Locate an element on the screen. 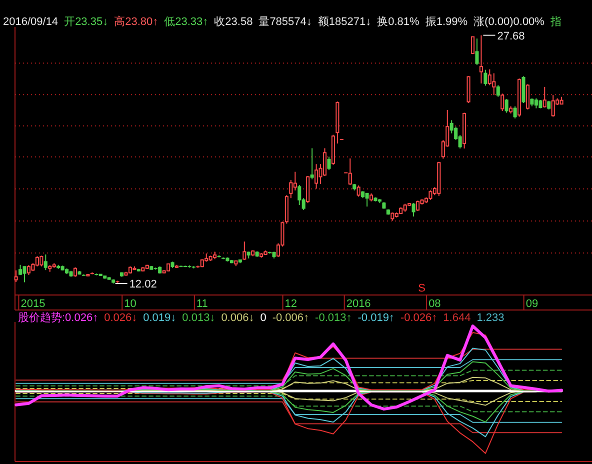 Image resolution: width=592 pixels, height=464 pixels. x-tick-label: 12 is located at coordinates (291, 304).